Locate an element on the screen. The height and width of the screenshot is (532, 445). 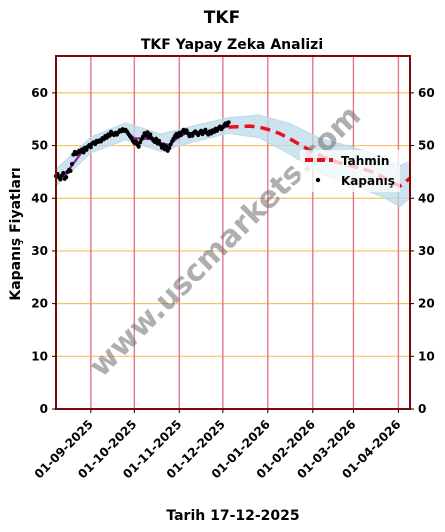
legend-box is located at coordinates (350, 171).